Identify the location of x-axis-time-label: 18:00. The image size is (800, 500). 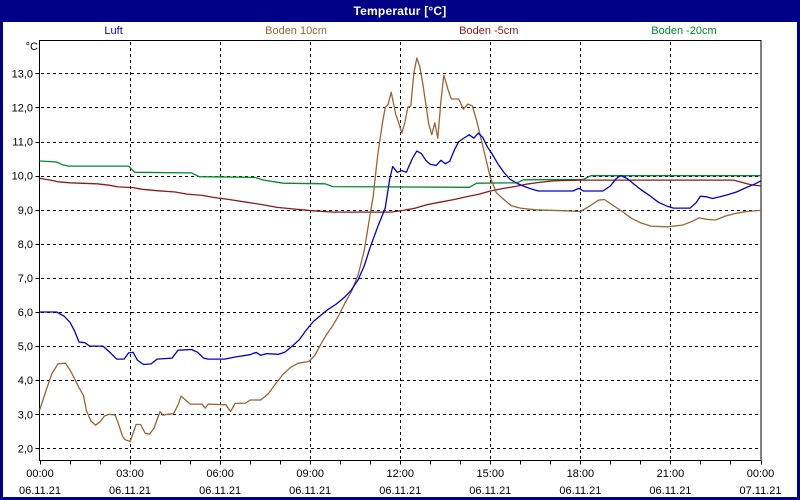
(581, 474).